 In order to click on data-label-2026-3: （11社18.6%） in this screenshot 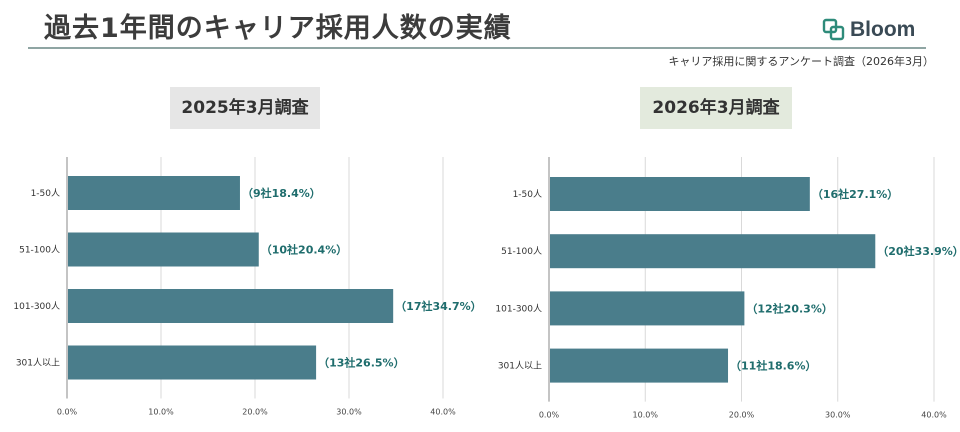, I will do `click(773, 366)`.